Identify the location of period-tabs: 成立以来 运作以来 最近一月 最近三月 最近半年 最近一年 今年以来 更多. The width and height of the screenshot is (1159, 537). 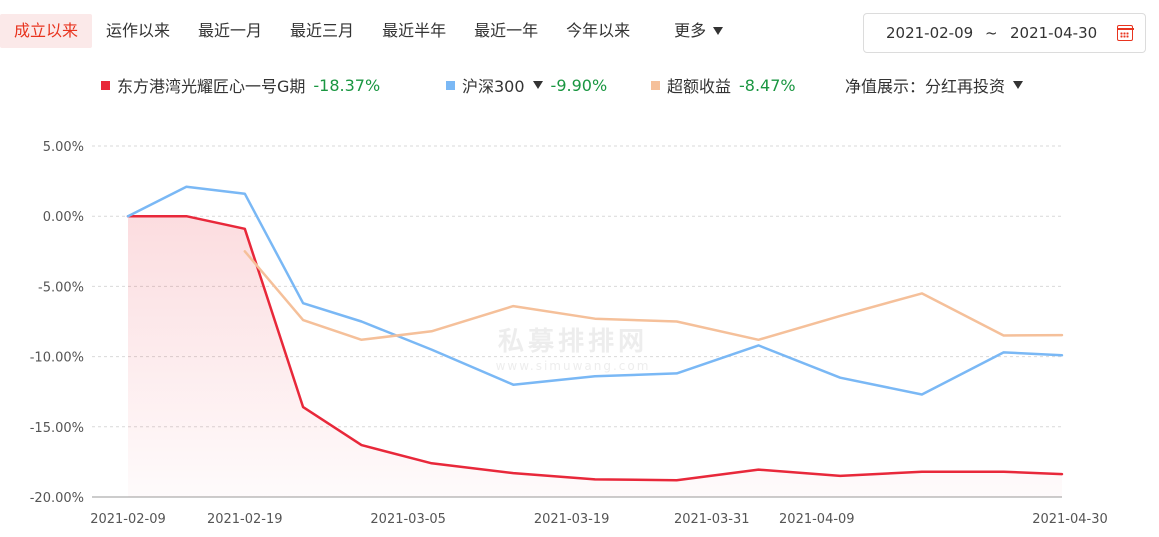
(368, 31).